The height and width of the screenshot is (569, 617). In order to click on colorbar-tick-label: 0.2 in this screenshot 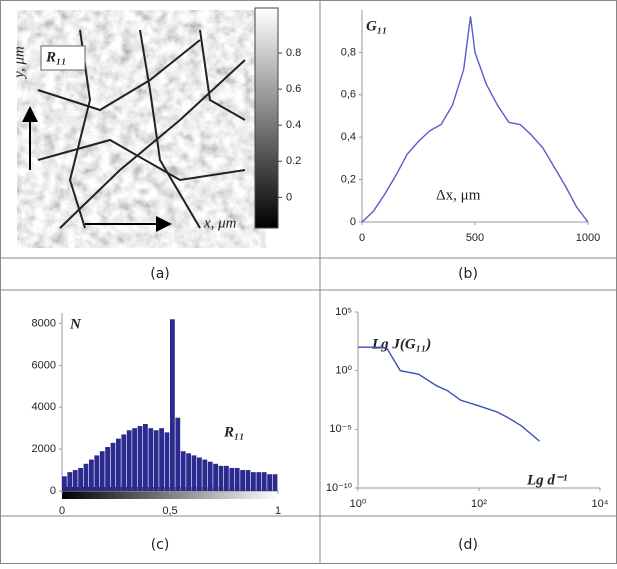, I will do `click(293, 161)`.